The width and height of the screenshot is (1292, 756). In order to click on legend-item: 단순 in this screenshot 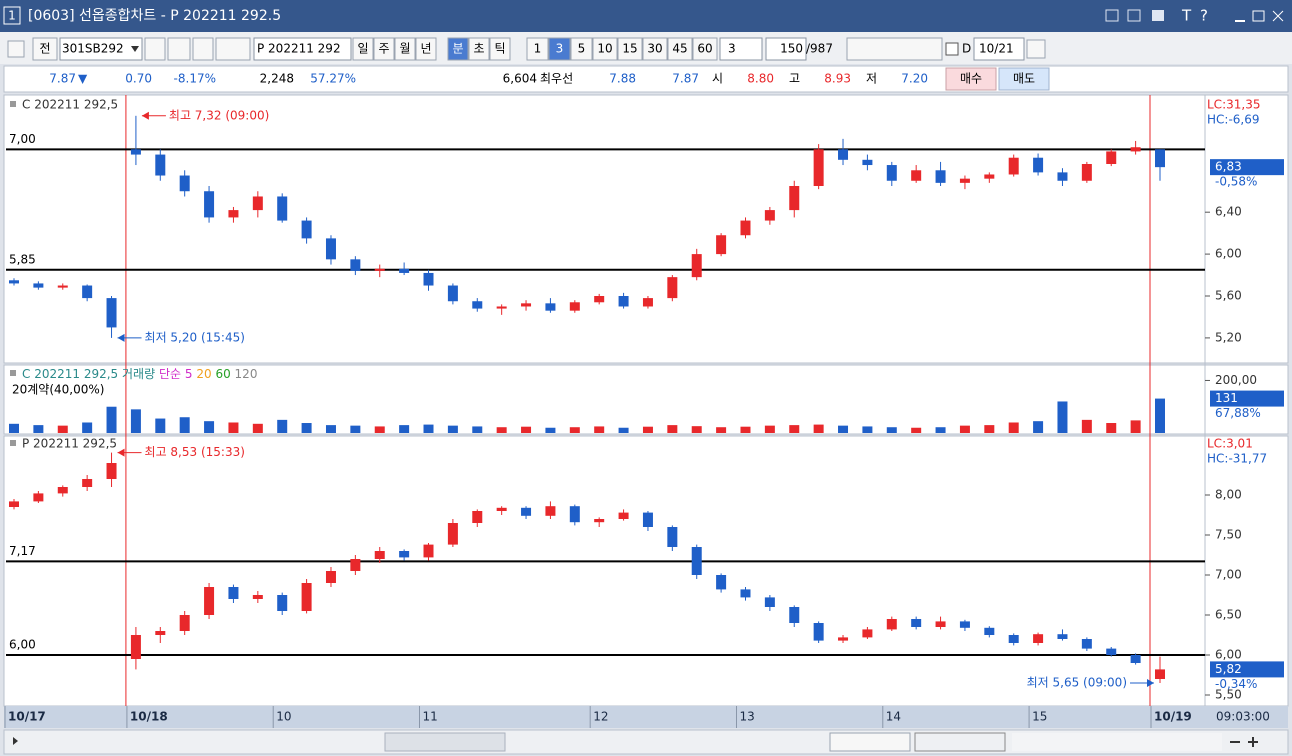, I will do `click(170, 374)`.